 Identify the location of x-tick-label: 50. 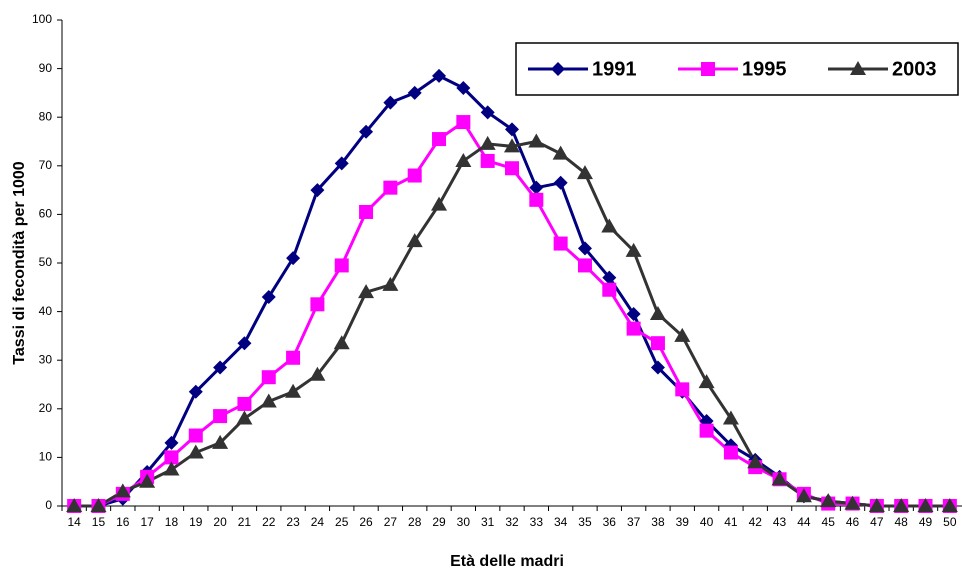
(950, 522).